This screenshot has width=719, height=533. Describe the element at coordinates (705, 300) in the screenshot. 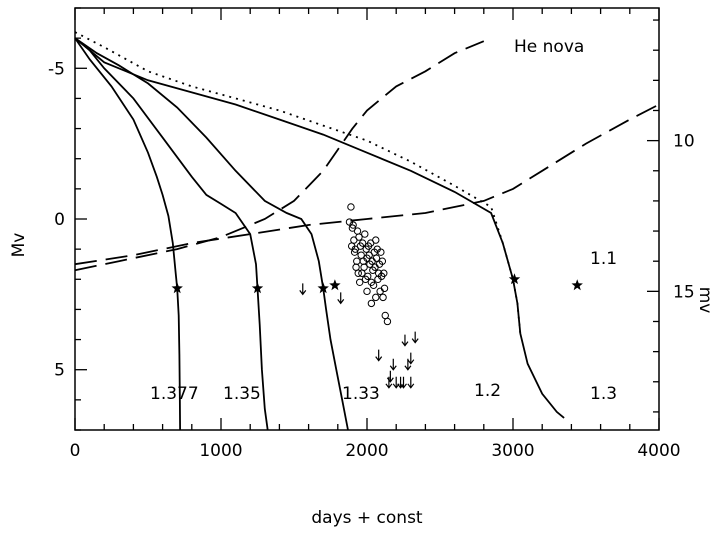

I see `y-axis-label-right: mv` at that location.